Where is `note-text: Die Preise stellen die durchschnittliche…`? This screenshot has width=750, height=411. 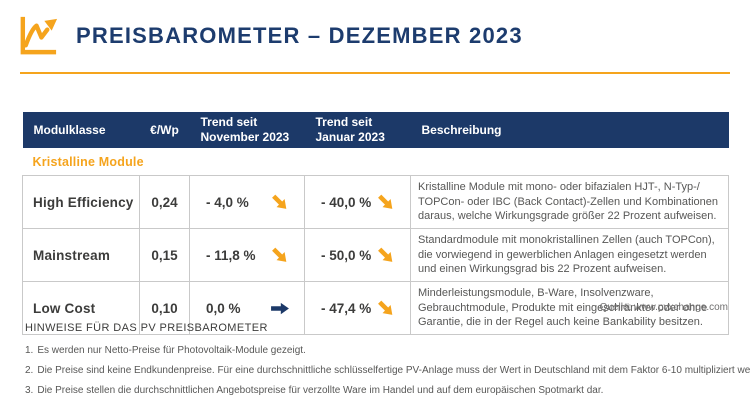 note-text: Die Preise stellen die durchschnittliche… is located at coordinates (320, 390).